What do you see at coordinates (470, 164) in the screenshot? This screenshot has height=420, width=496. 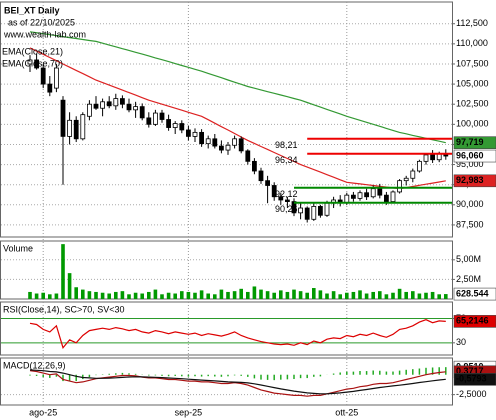 I see `y-tick-label: 95,000` at bounding box center [470, 164].